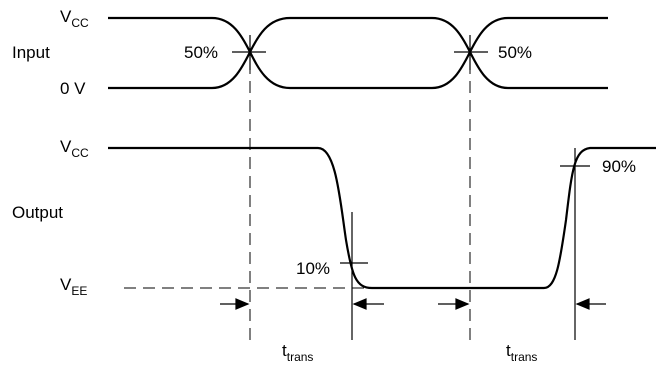 The image size is (657, 366). What do you see at coordinates (74, 148) in the screenshot?
I see `vcc-output-label: VCC` at bounding box center [74, 148].